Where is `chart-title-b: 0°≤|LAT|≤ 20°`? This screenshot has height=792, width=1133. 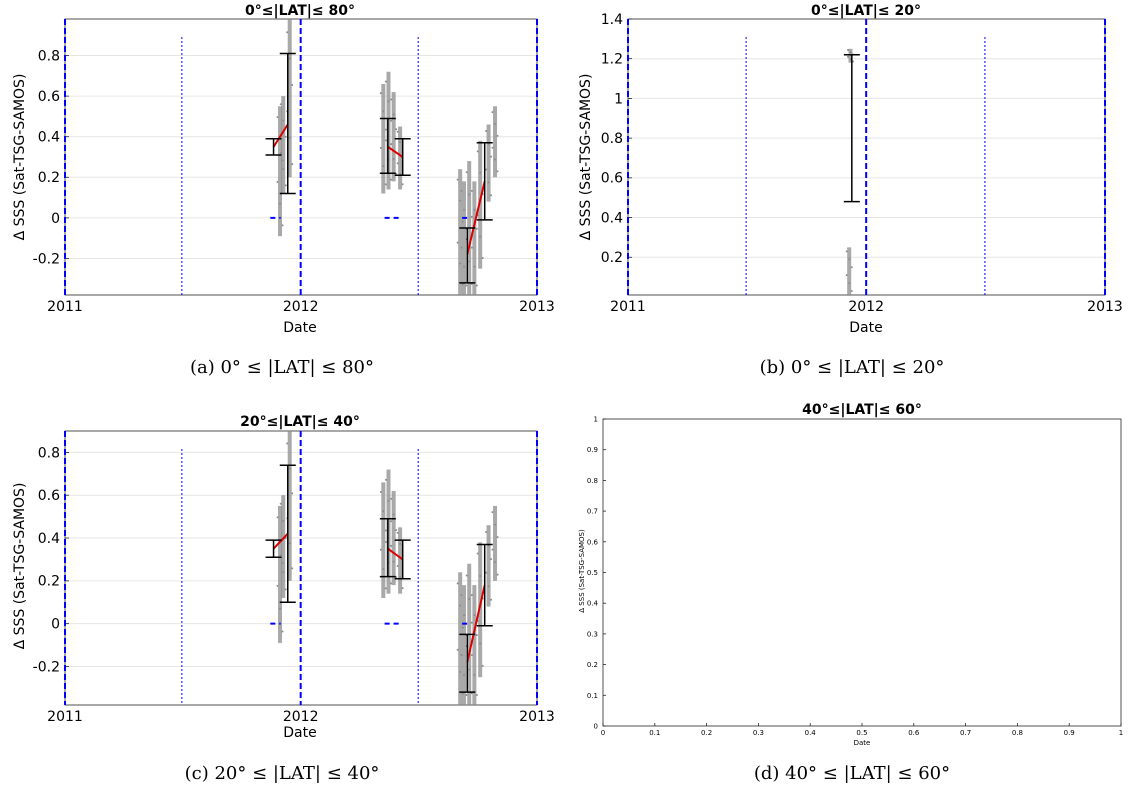
chart-title-b: 0°≤|LAT|≤ 20° is located at coordinates (866, 11).